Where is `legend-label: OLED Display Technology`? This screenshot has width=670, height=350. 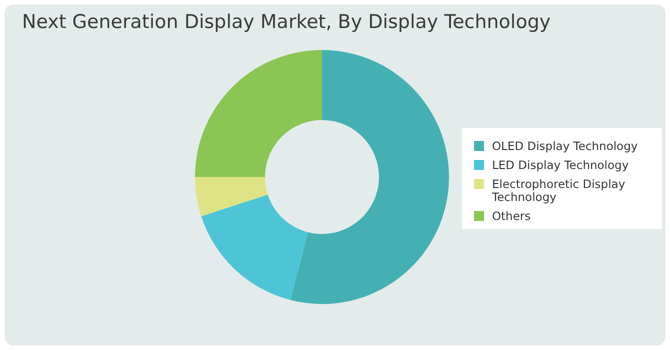 legend-label: OLED Display Technology is located at coordinates (565, 146).